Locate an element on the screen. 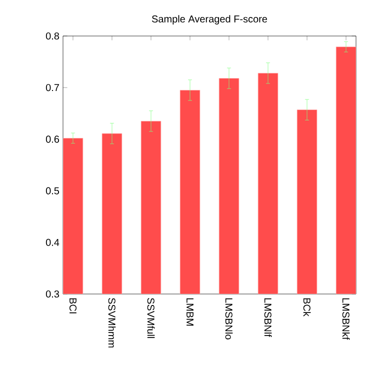 The width and height of the screenshot is (374, 366). x-tick-label: LMSBNkf is located at coordinates (346, 319).